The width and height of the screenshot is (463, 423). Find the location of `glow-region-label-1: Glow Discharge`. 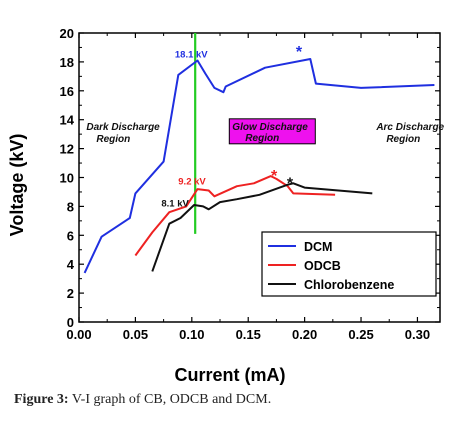

glow-region-label-1: Glow Discharge is located at coordinates (270, 127).